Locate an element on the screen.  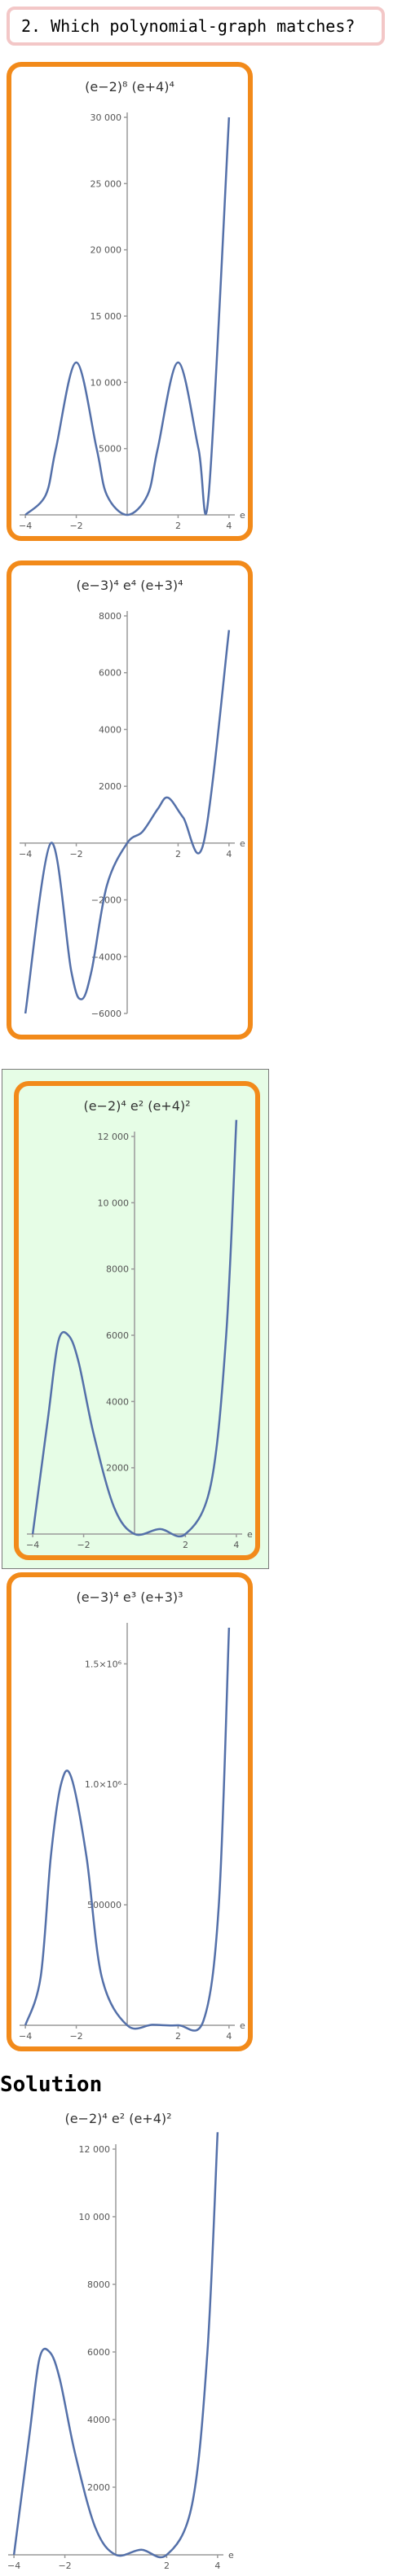
y-tick-label: 1.5×10⁶ is located at coordinates (103, 1664).